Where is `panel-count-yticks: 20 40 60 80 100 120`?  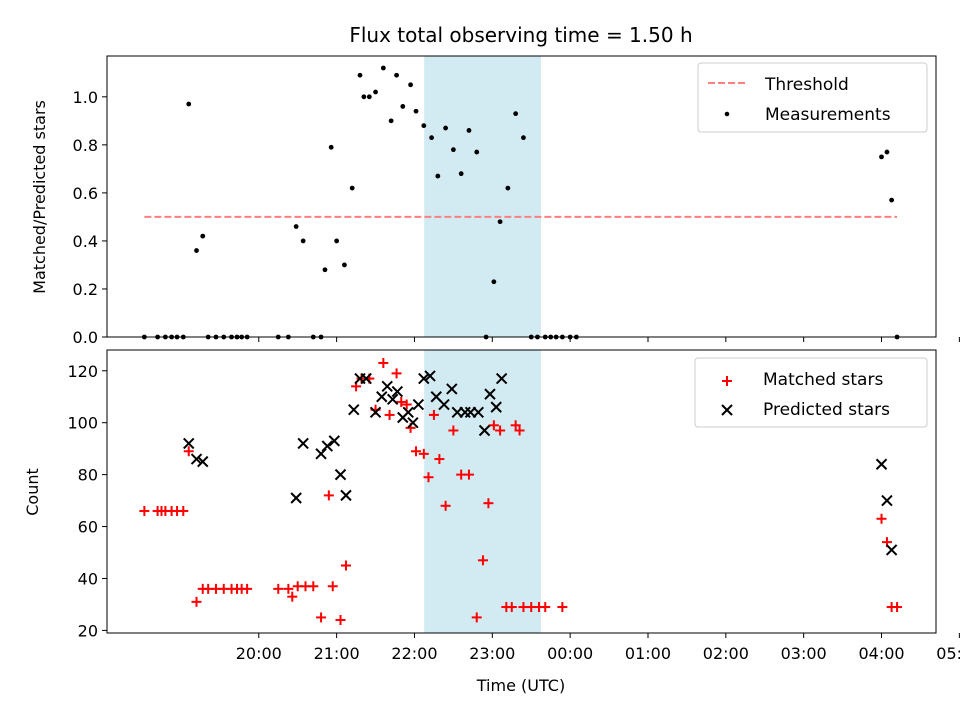 panel-count-yticks: 20 40 60 80 100 120 is located at coordinates (87, 501).